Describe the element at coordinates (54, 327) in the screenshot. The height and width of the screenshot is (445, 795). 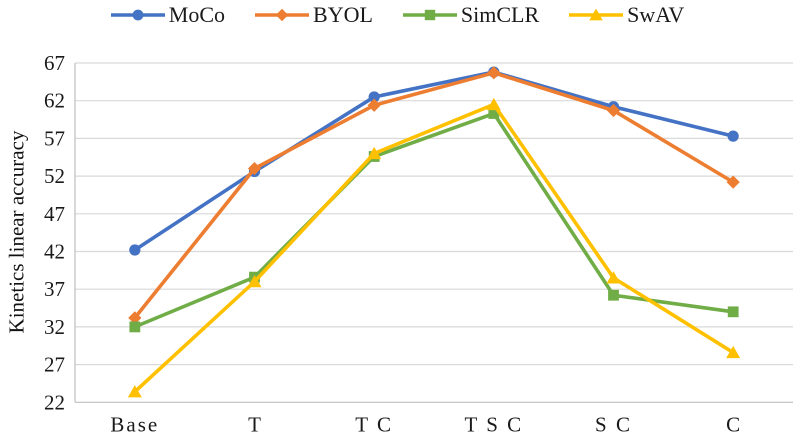
I see `svg-text: 32` at that location.